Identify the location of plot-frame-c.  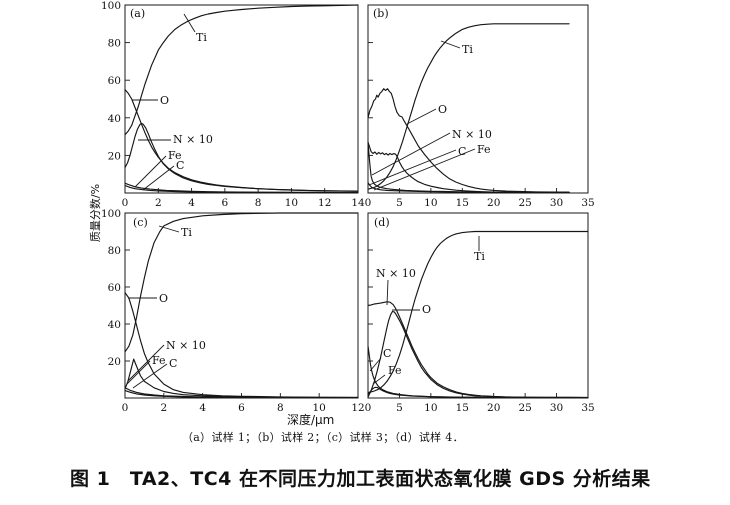
(241, 305).